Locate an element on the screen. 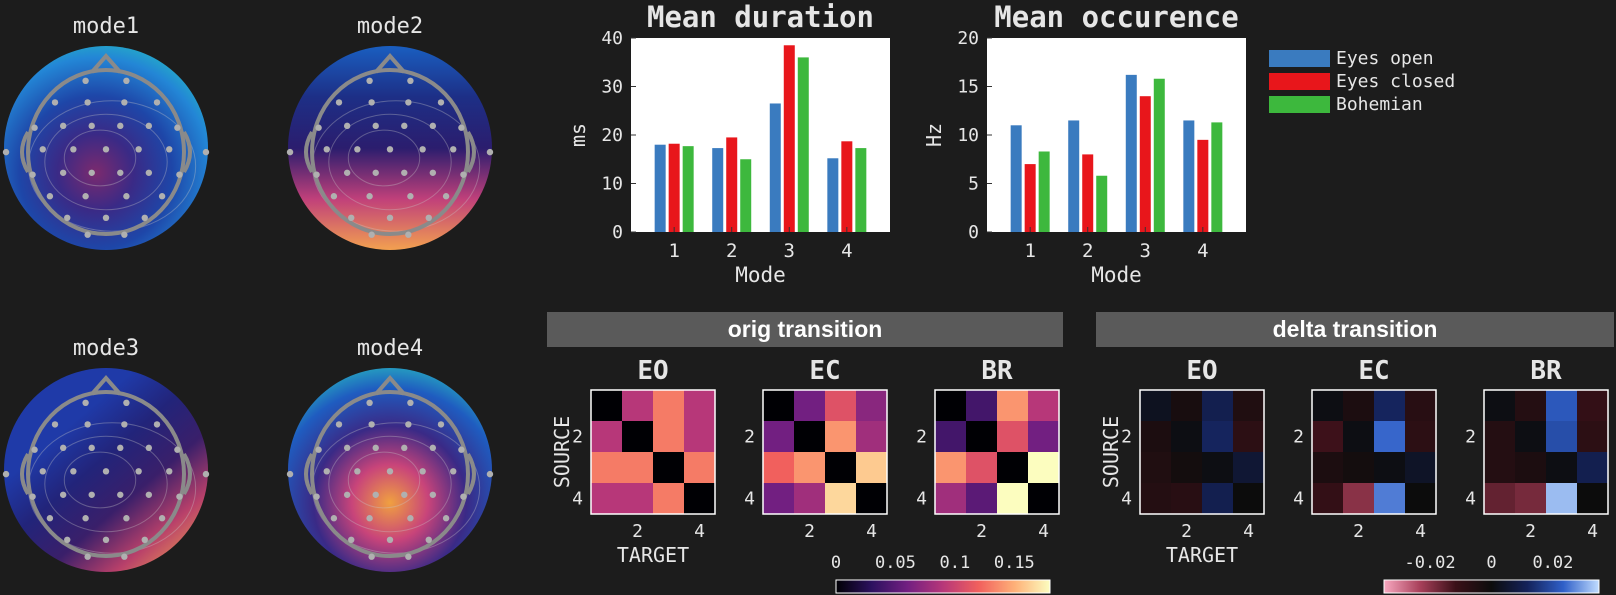 The image size is (1616, 595). x-axis-label: Mode is located at coordinates (760, 275).